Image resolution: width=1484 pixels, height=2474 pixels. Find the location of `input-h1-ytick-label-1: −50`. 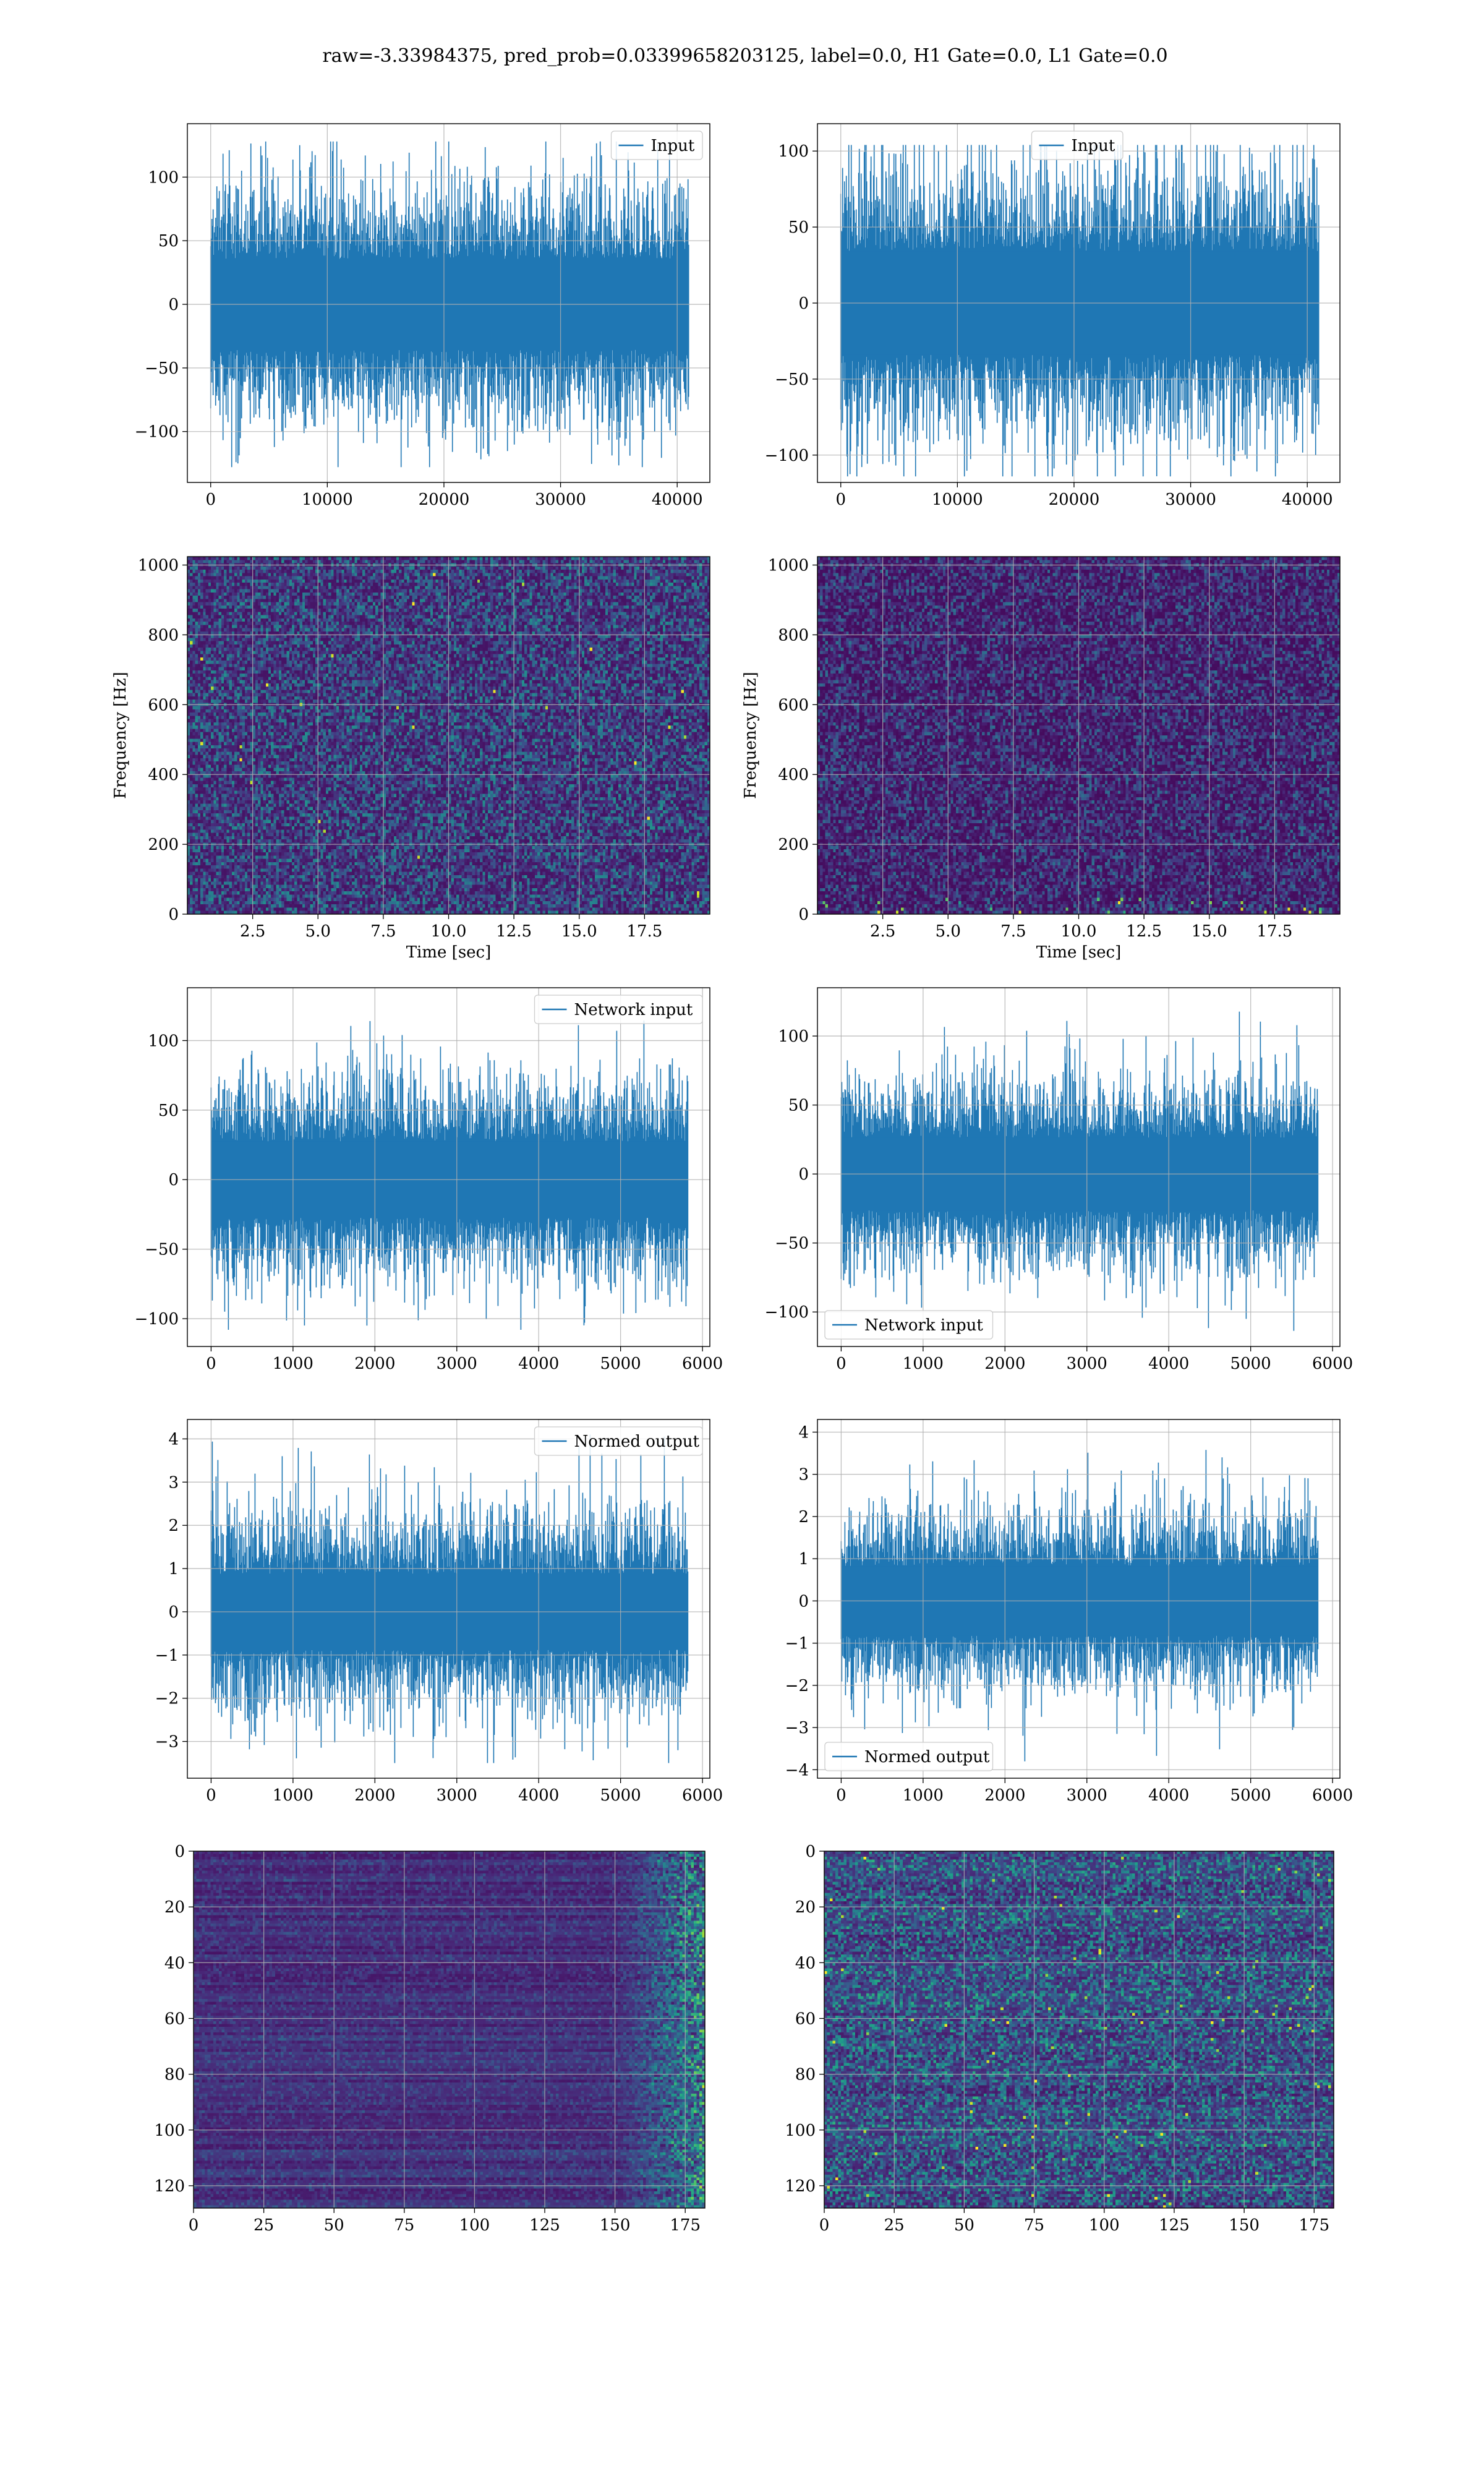

input-h1-ytick-label-1: −50 is located at coordinates (162, 368).